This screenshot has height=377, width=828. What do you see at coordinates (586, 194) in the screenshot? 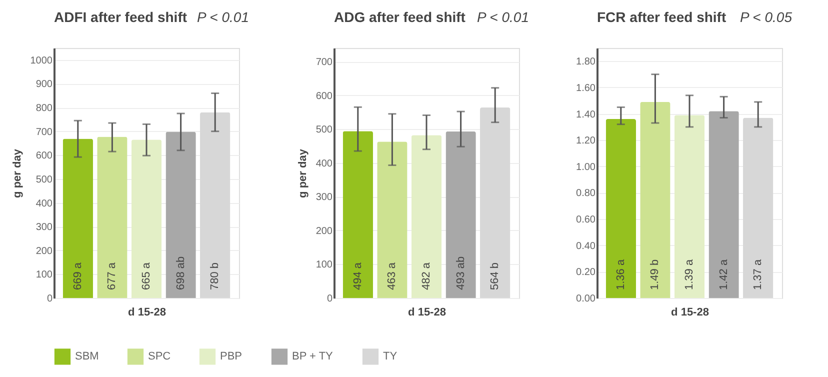
I see `y-tick-label: 0.80` at bounding box center [586, 194].